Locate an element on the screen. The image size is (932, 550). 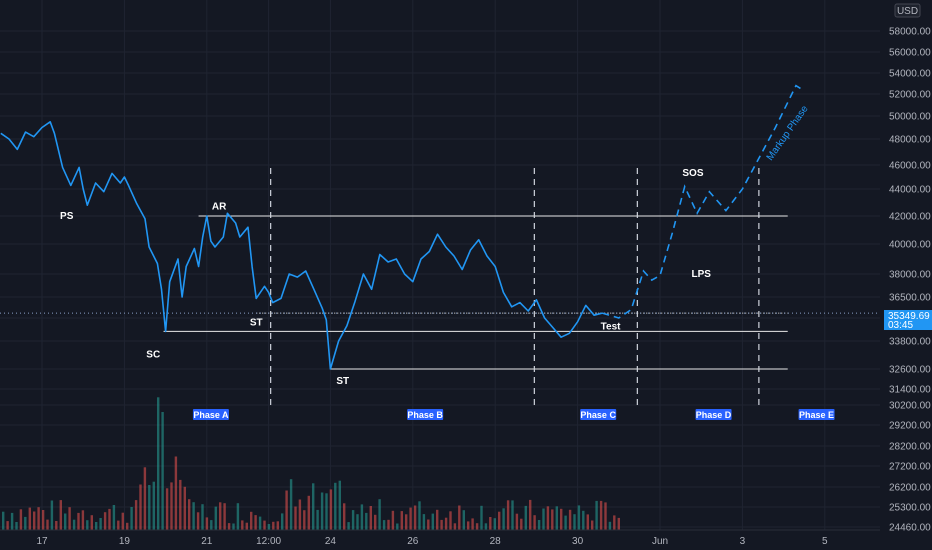
phase-label: Phase D is located at coordinates (714, 415).